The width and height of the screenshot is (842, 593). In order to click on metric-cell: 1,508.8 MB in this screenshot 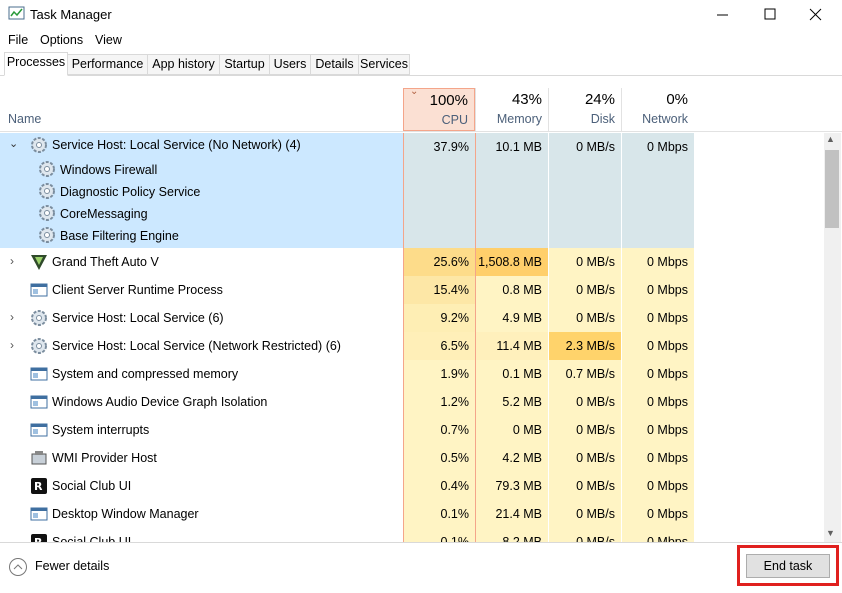, I will do `click(512, 262)`.